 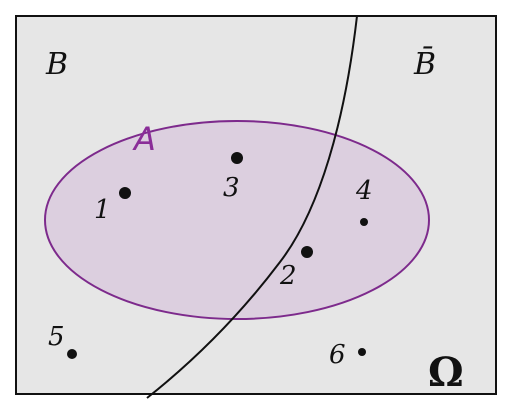 I want to click on point-2-dot, so click(x=307, y=252).